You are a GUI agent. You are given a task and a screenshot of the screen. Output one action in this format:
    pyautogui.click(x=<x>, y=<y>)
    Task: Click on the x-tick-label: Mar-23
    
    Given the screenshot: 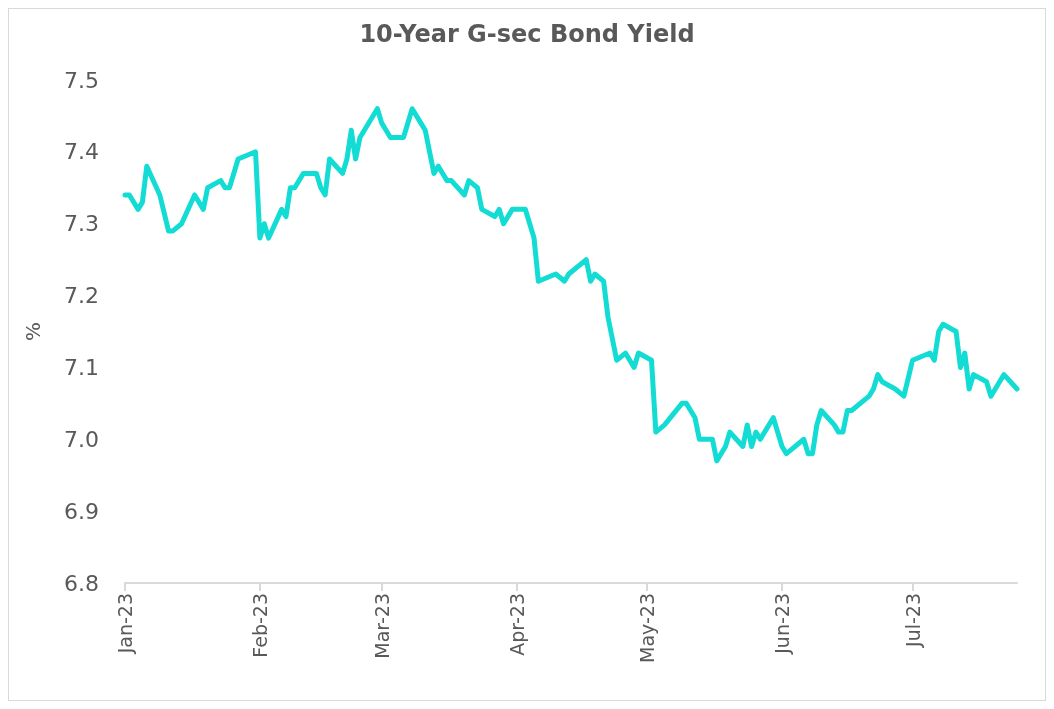 What is the action you would take?
    pyautogui.click(x=381, y=626)
    